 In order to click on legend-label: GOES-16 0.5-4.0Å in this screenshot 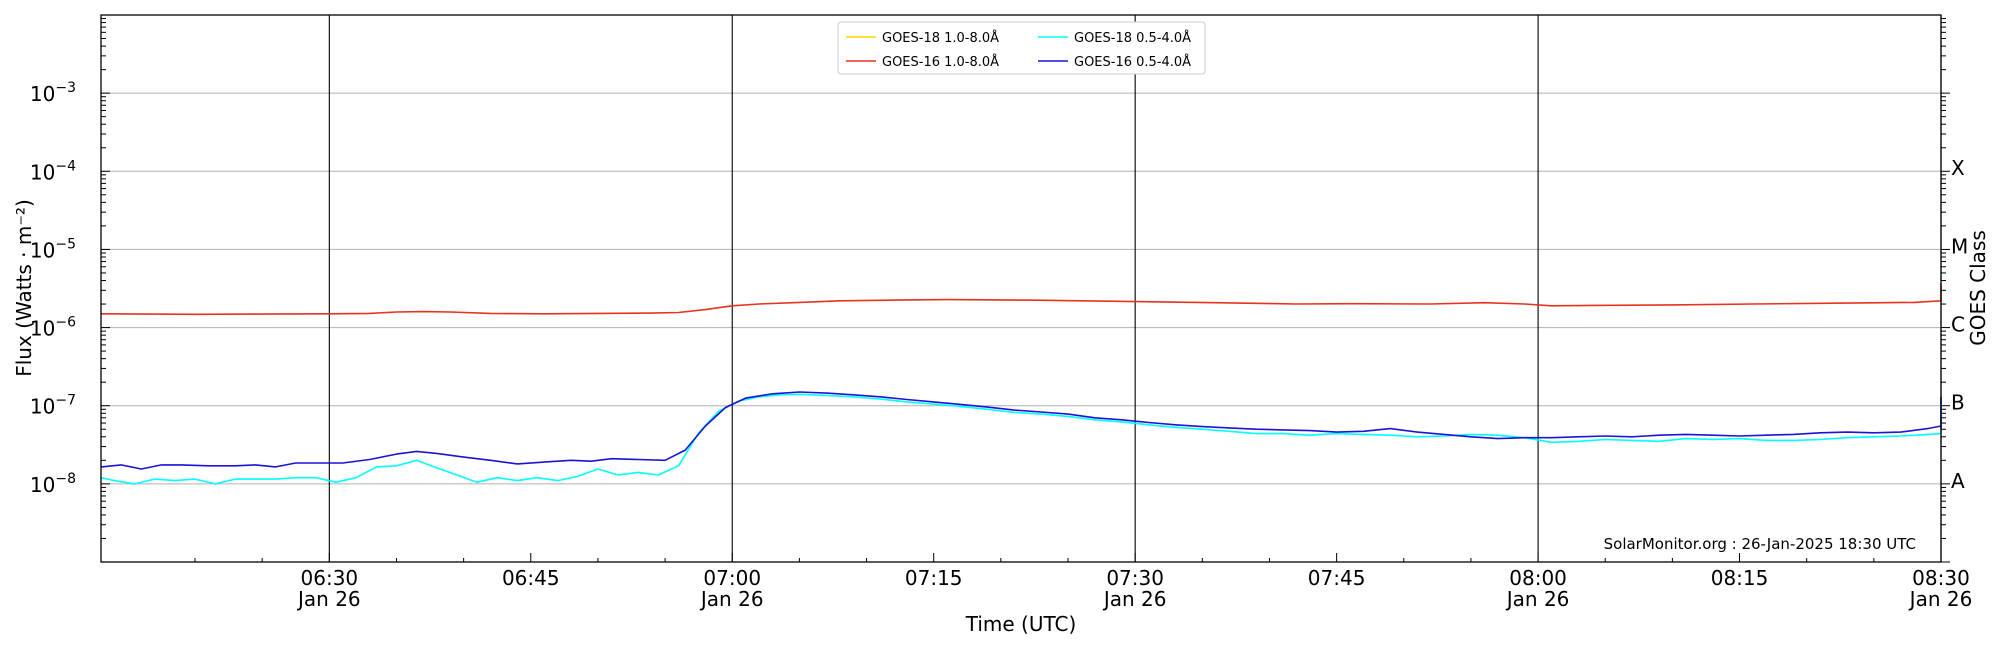, I will do `click(1132, 62)`.